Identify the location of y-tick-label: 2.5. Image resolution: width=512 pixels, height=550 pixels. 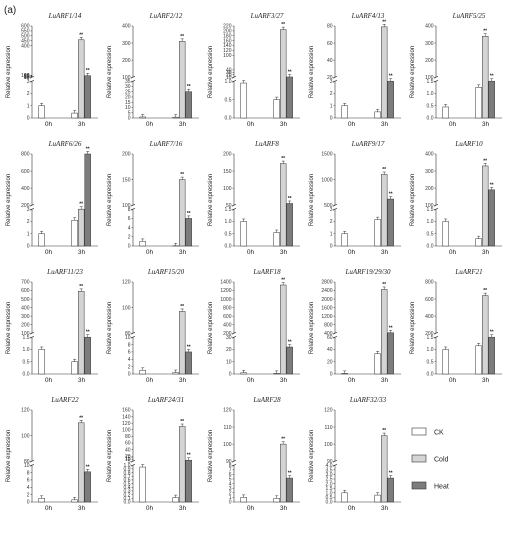
(329, 480).